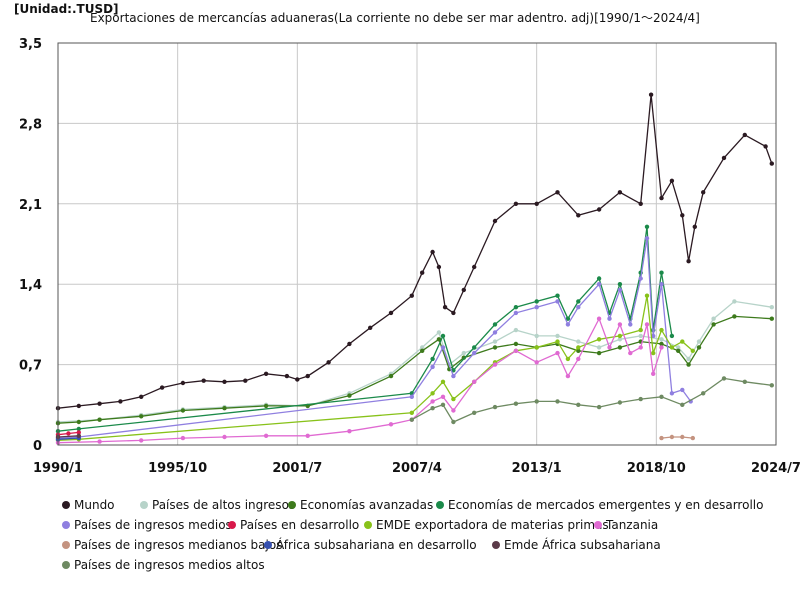  Describe the element at coordinates (217, 505) in the screenshot. I see `legend-item: Países de altos ingresos` at that location.